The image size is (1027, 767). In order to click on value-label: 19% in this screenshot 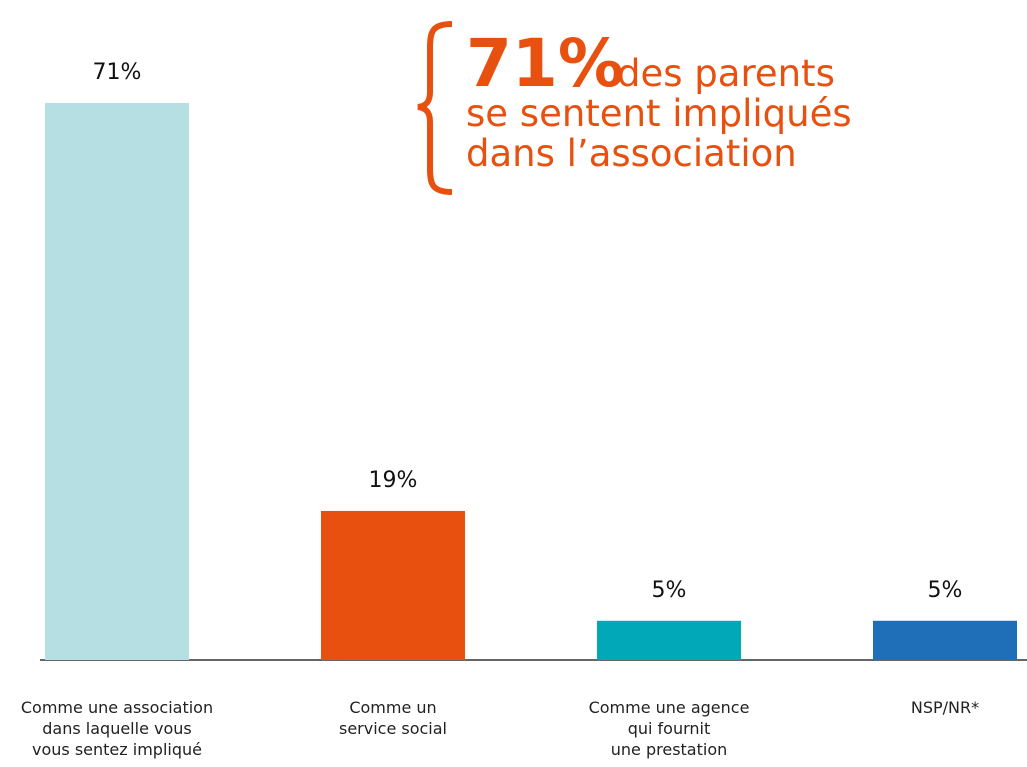, I will do `click(393, 480)`.